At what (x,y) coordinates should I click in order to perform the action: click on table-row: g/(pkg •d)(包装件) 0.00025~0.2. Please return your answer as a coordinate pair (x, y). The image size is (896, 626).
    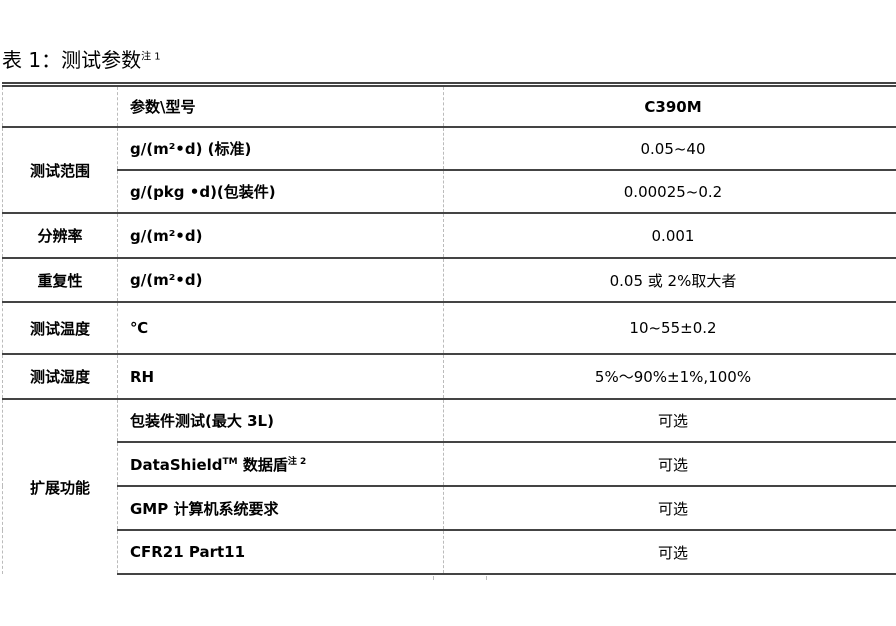
    Looking at the image, I should click on (449, 191).